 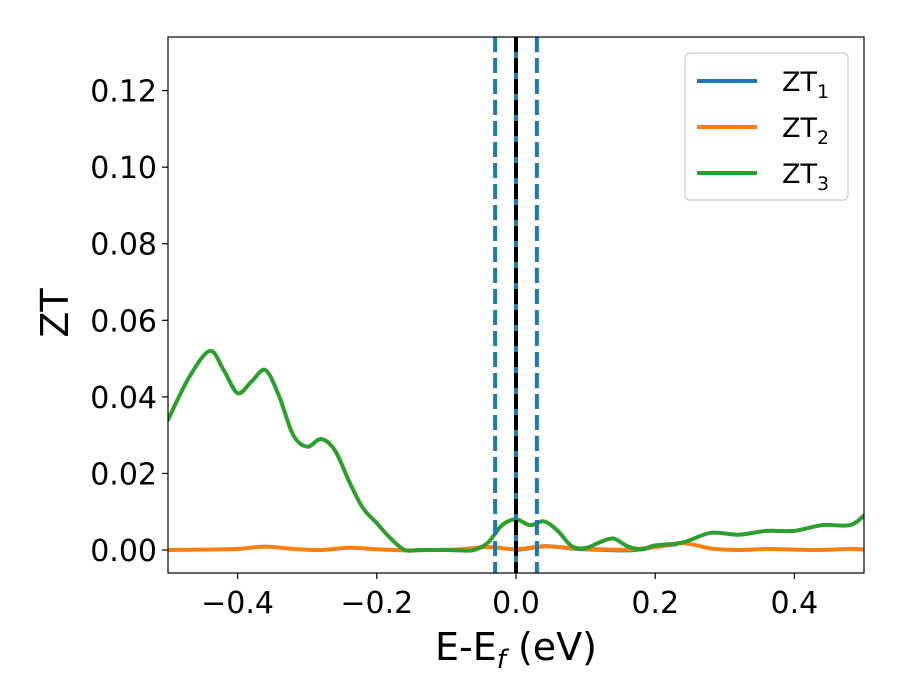 What do you see at coordinates (123, 551) in the screenshot?
I see `y-tick-label: 0.00` at bounding box center [123, 551].